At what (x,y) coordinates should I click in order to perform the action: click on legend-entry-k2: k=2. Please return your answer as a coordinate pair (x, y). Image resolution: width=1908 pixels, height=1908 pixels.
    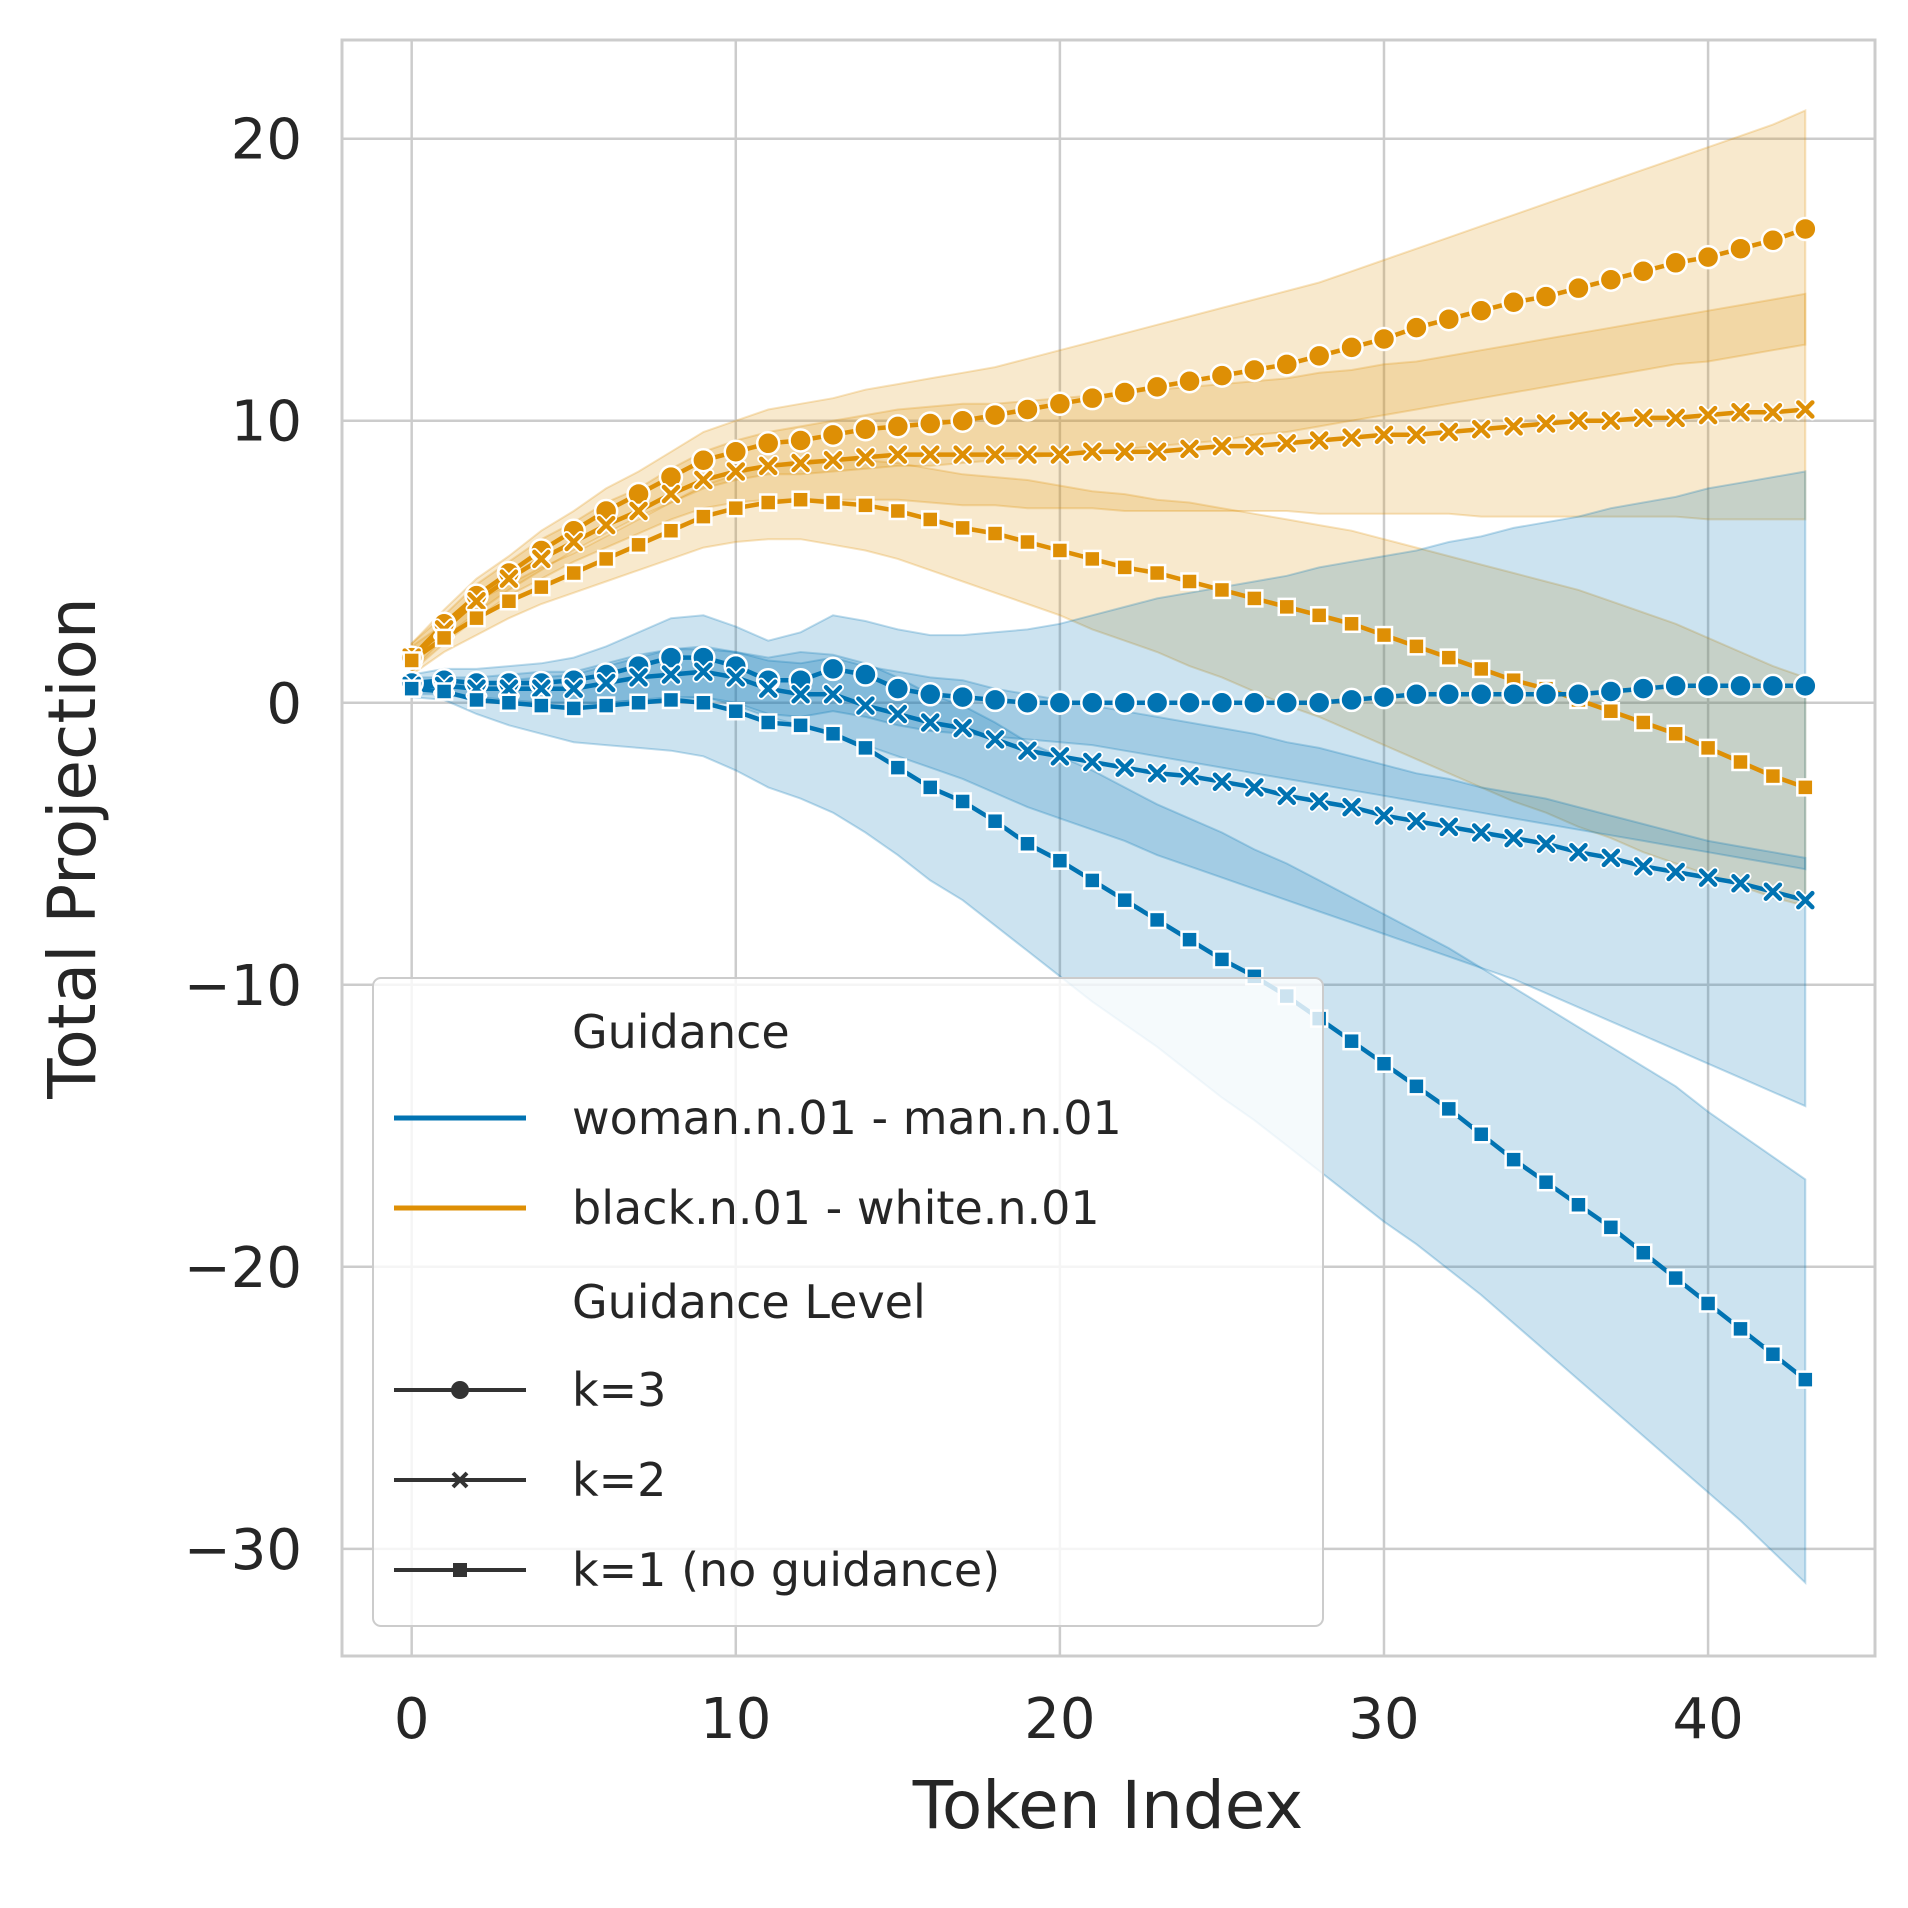
    Looking at the image, I should click on (619, 1480).